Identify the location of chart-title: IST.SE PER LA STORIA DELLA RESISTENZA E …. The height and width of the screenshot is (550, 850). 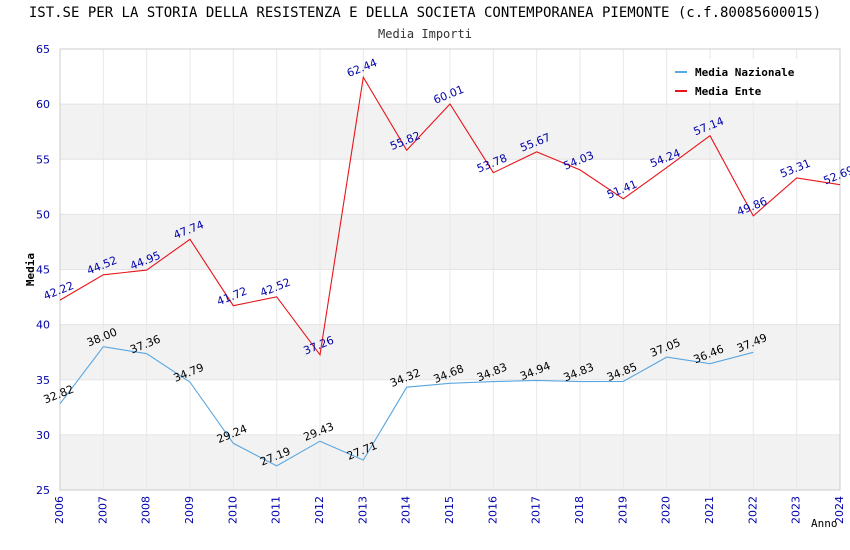
(425, 13).